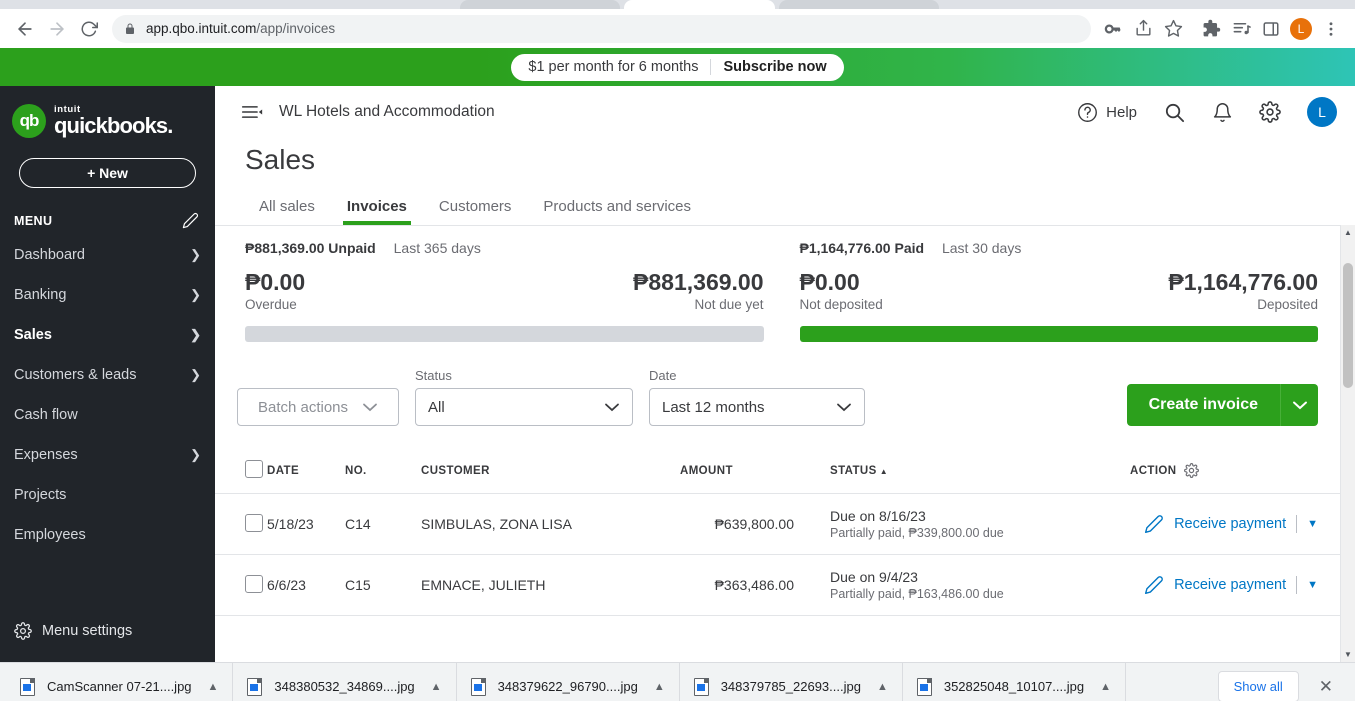 The width and height of the screenshot is (1355, 701). What do you see at coordinates (757, 407) in the screenshot?
I see `date-filter-dropdown: Last 12 months` at bounding box center [757, 407].